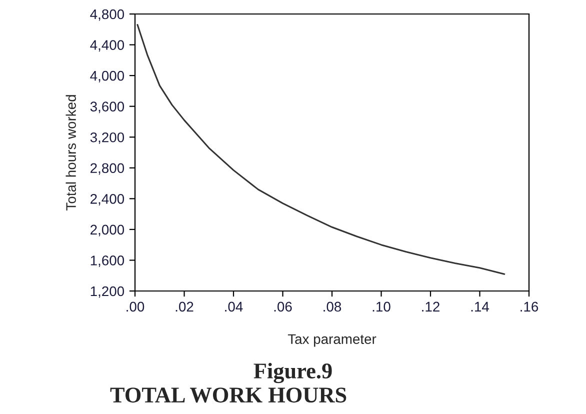 The image size is (586, 414). I want to click on text: TOTAL WORK HOURS, so click(228, 395).